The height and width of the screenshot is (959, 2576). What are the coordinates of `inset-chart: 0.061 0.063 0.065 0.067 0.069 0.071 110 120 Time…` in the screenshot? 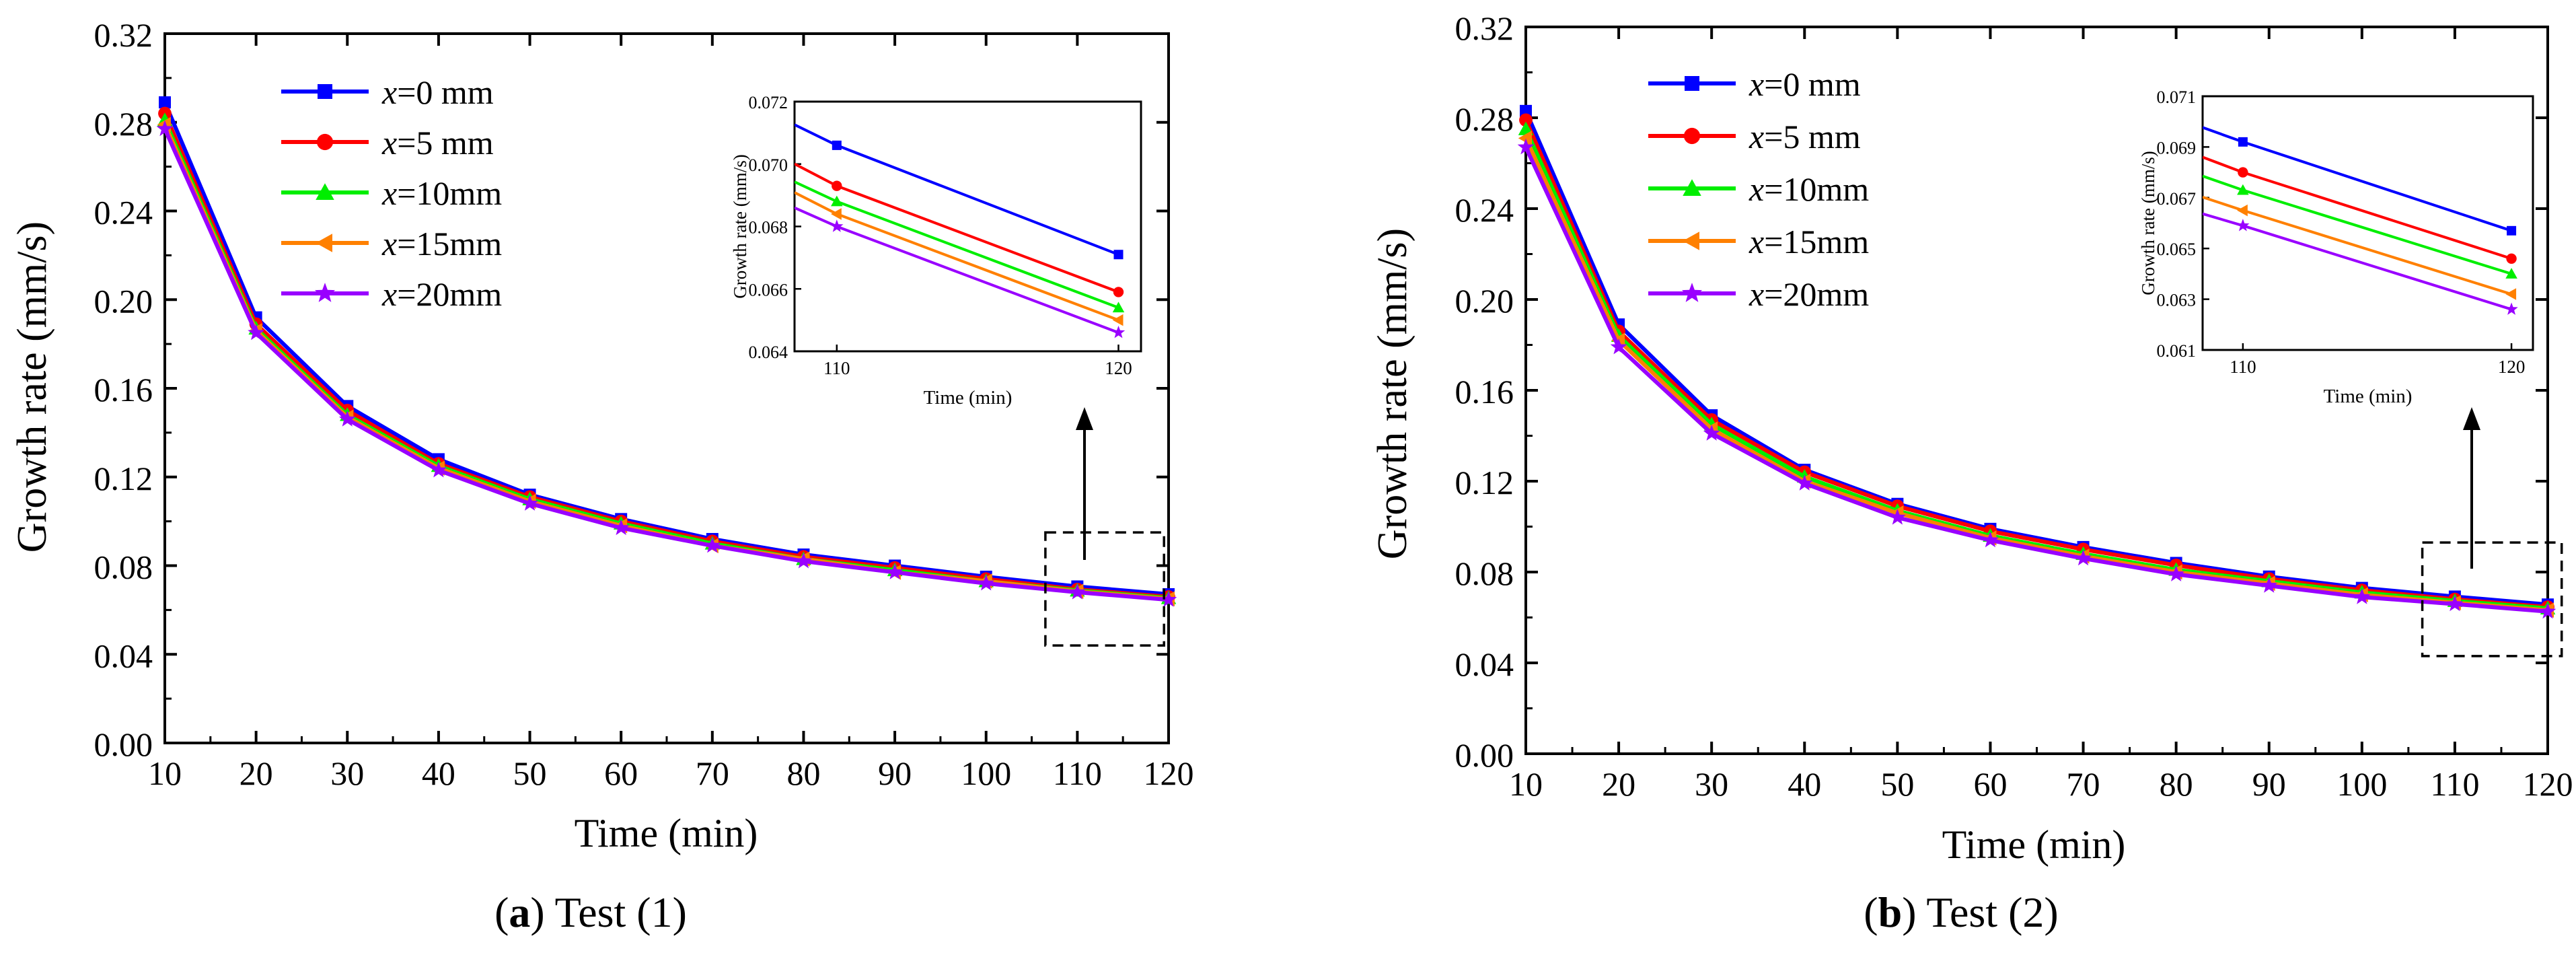 It's located at (2336, 247).